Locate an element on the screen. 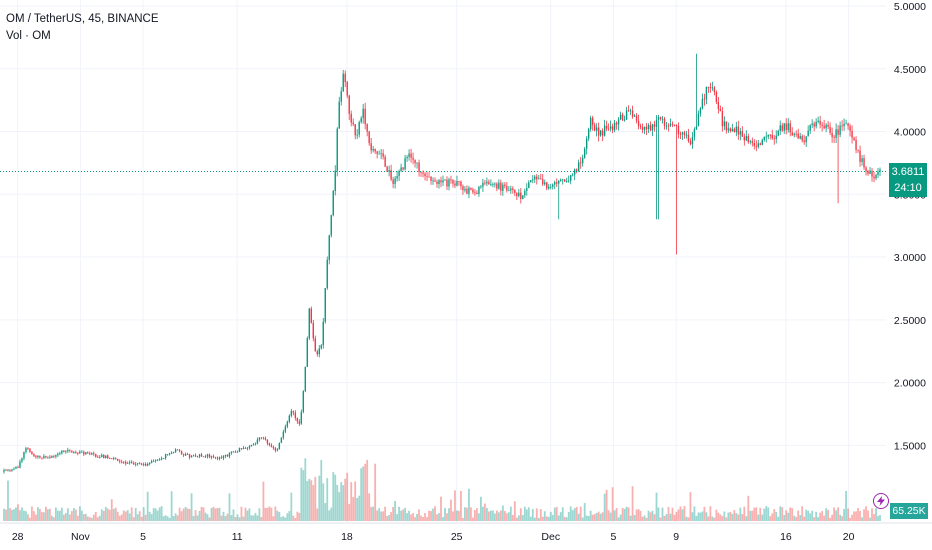 The height and width of the screenshot is (550, 932). lightning-bolt-icon is located at coordinates (881, 501).